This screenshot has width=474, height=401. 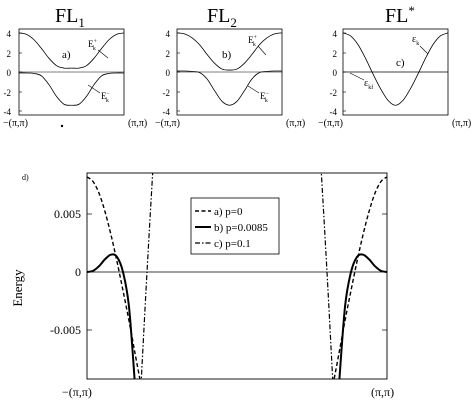 I want to click on panel-fl1-upper-band, so click(x=71, y=50).